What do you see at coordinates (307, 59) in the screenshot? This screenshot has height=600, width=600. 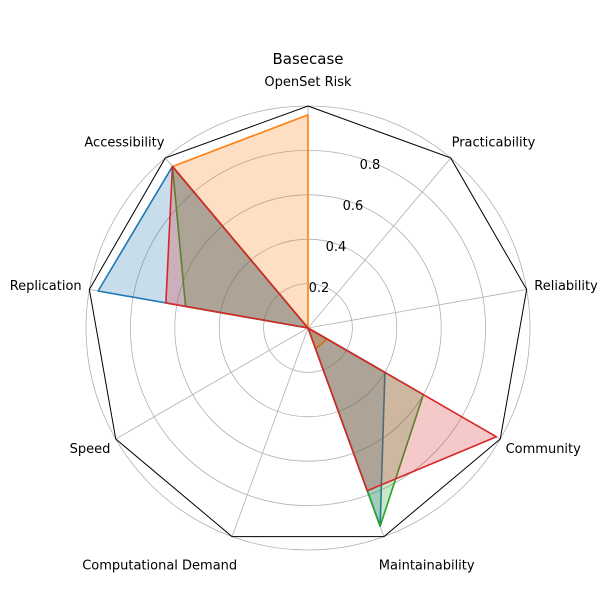 I see `chart-title: Basecase` at bounding box center [307, 59].